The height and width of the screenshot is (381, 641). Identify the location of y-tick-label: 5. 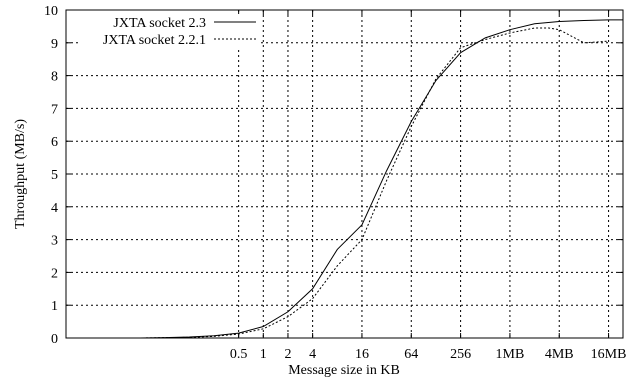
(54, 175).